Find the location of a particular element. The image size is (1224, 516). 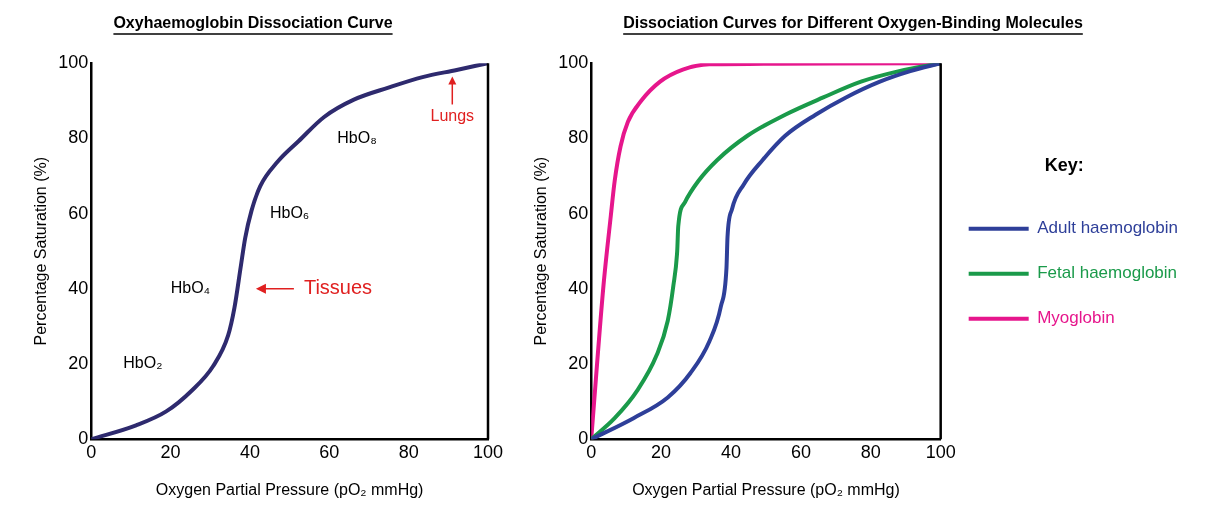

annotation: HbO₆ is located at coordinates (289, 213).